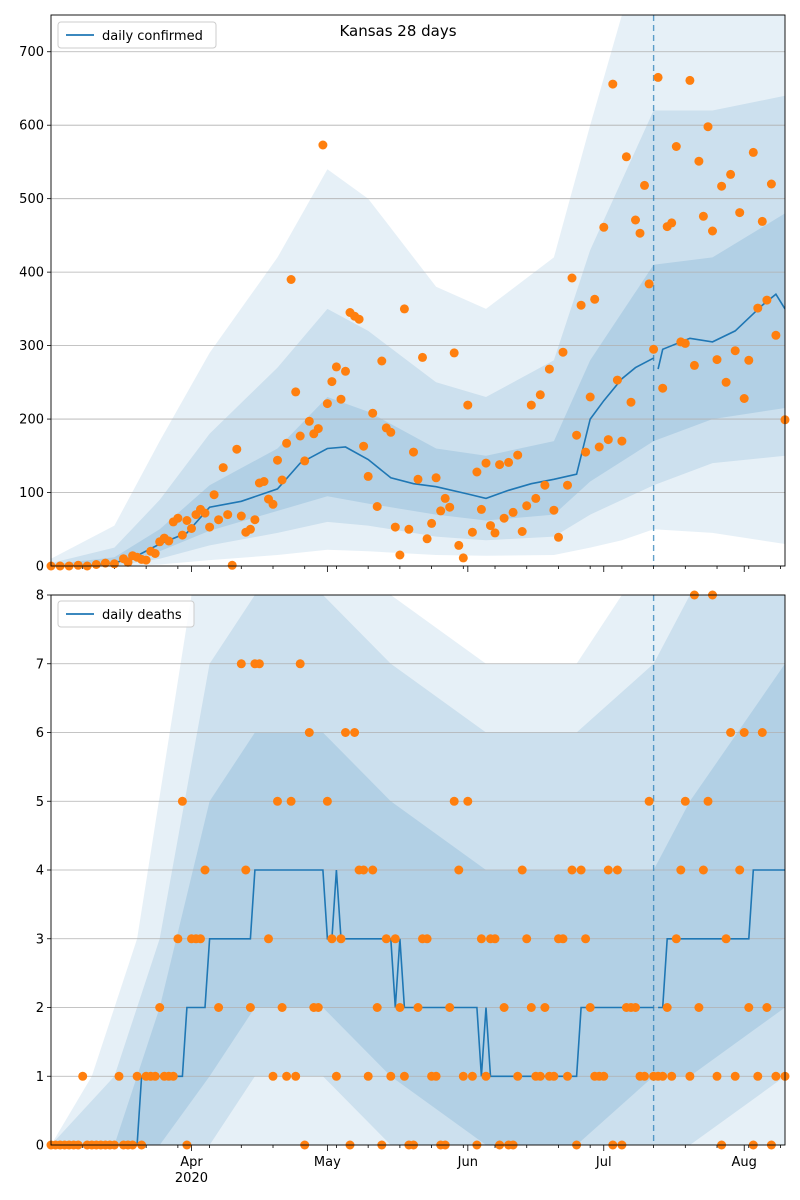 Image resolution: width=800 pixels, height=1200 pixels. Describe the element at coordinates (137, 35) in the screenshot. I see `legend-confirmed: daily confirmed` at that location.